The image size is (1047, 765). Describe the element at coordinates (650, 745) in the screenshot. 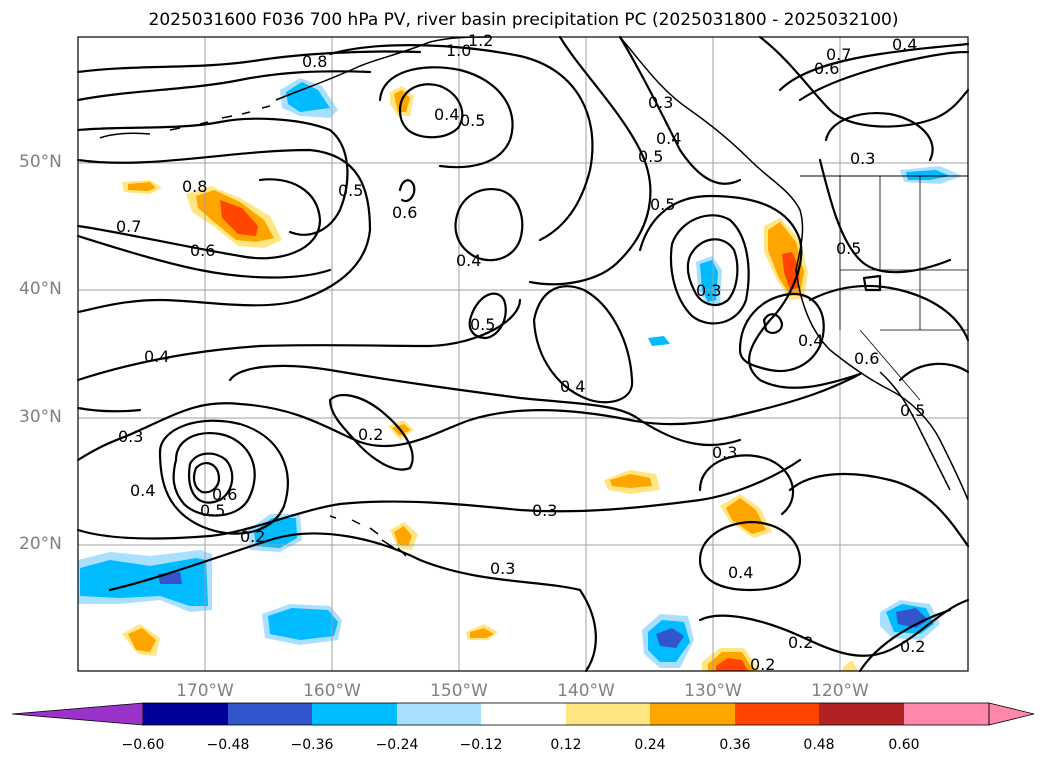

I see `colorbar-tick-label: 0.24` at that location.